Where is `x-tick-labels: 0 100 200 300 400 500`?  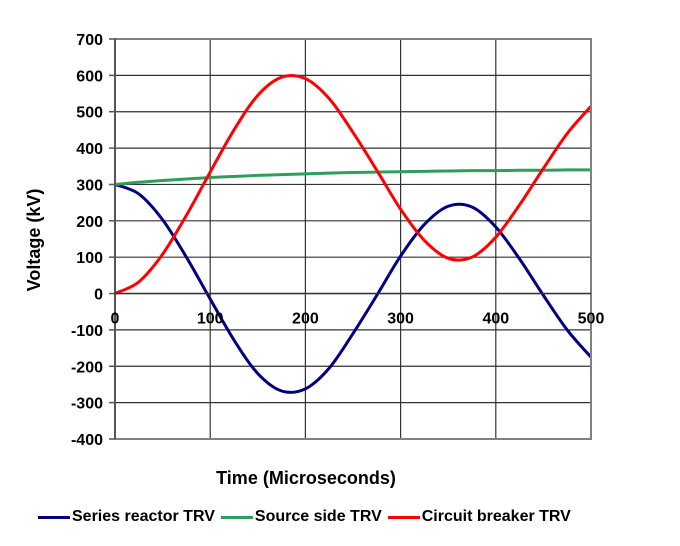 x-tick-labels: 0 100 200 300 400 500 is located at coordinates (358, 319).